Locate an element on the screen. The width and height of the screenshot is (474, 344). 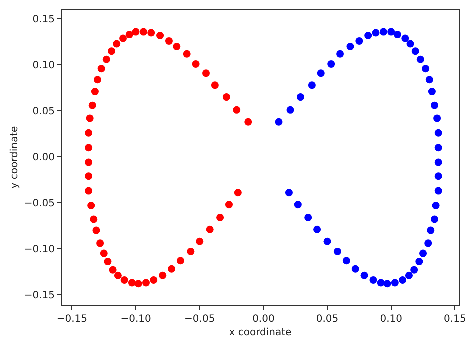
x-tick-label: −0.15 is located at coordinates (72, 319).